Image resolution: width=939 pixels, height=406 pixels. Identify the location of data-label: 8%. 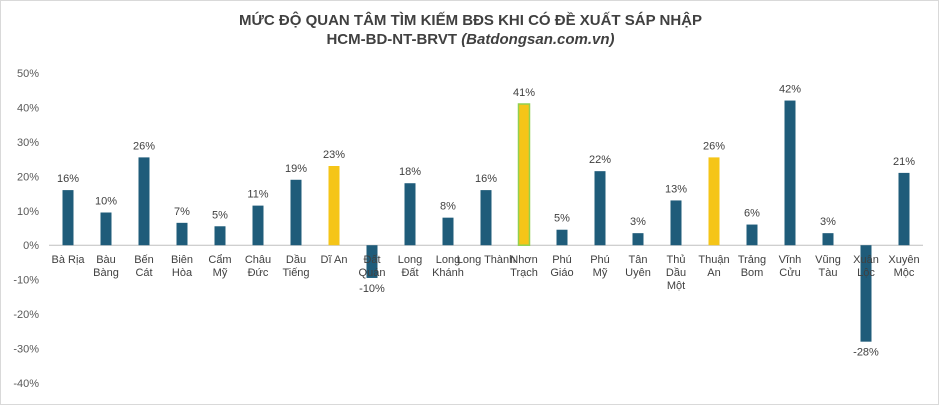
(448, 207).